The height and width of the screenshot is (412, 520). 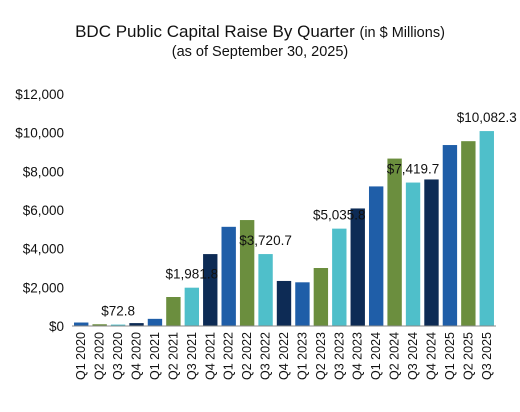 What do you see at coordinates (402, 33) in the screenshot?
I see `chart-title-units: (in $ Millions)` at bounding box center [402, 33].